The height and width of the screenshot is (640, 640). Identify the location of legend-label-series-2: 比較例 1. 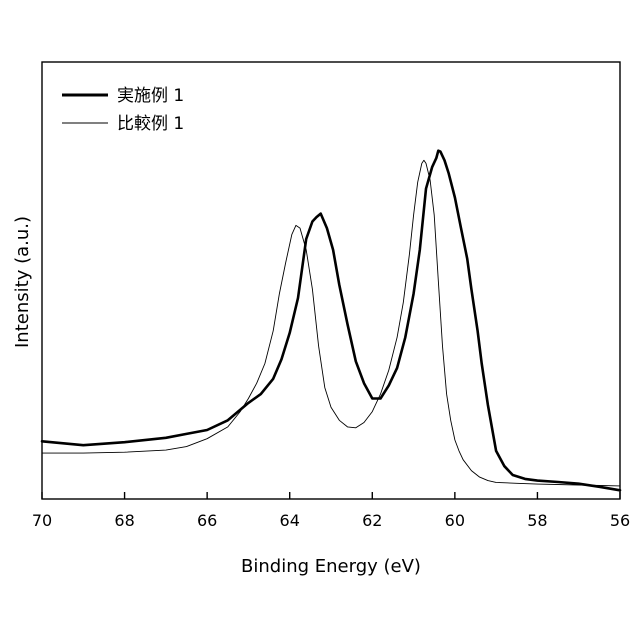
(150, 124).